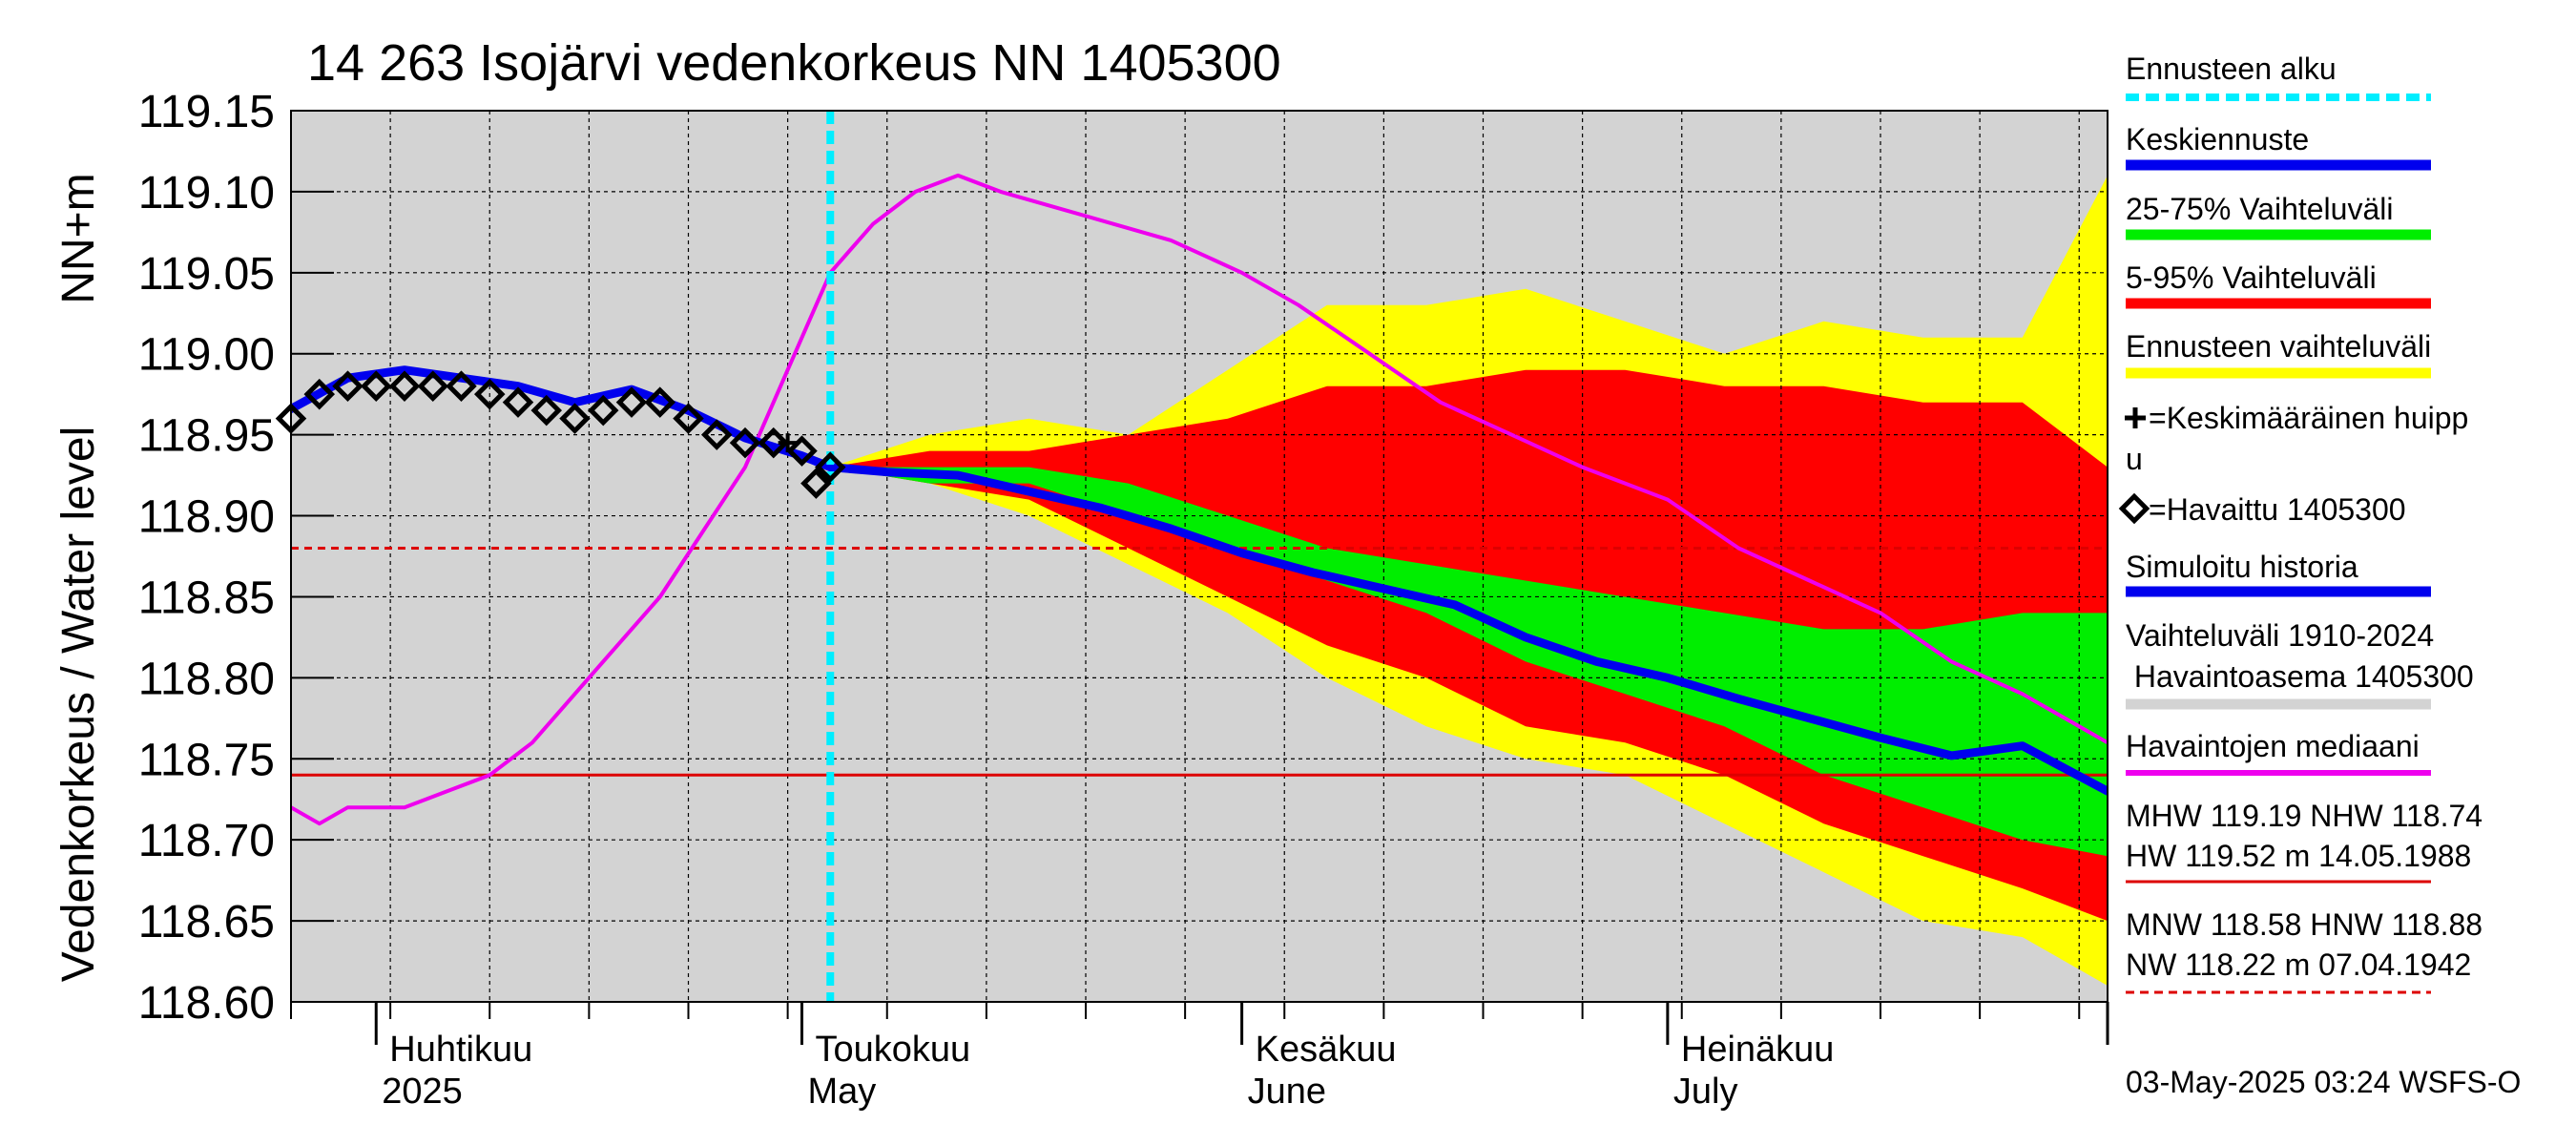 The height and width of the screenshot is (1145, 2576). Describe the element at coordinates (2242, 567) in the screenshot. I see `legend-simulated-label: Simuloitu historia` at that location.